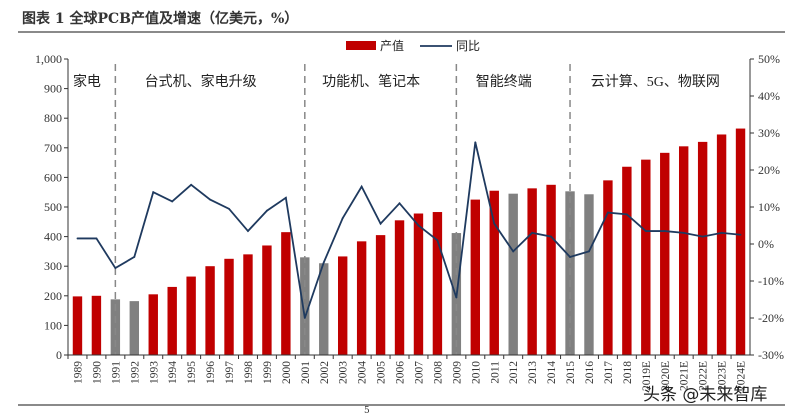 The width and height of the screenshot is (803, 417). What do you see at coordinates (53, 296) in the screenshot?
I see `left-tick-label: 200` at bounding box center [53, 296].